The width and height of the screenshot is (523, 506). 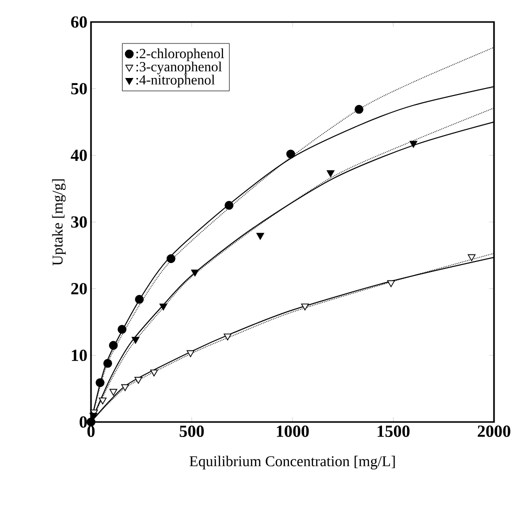 What do you see at coordinates (192, 431) in the screenshot?
I see `x-tick-label: 500` at bounding box center [192, 431].